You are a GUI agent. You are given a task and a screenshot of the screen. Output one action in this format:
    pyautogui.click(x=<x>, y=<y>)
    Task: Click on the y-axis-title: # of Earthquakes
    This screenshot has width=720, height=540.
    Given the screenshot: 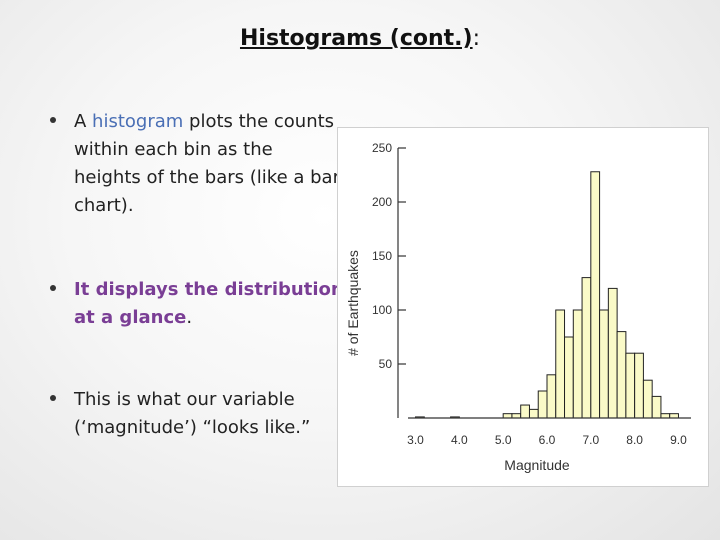 What is the action you would take?
    pyautogui.click(x=353, y=303)
    